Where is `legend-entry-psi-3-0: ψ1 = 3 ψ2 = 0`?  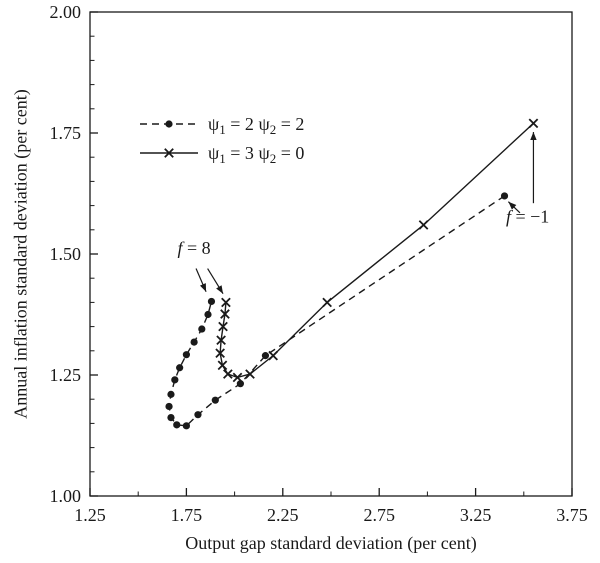
legend-entry-psi-3-0: ψ1 = 3 ψ2 = 0 is located at coordinates (256, 154).